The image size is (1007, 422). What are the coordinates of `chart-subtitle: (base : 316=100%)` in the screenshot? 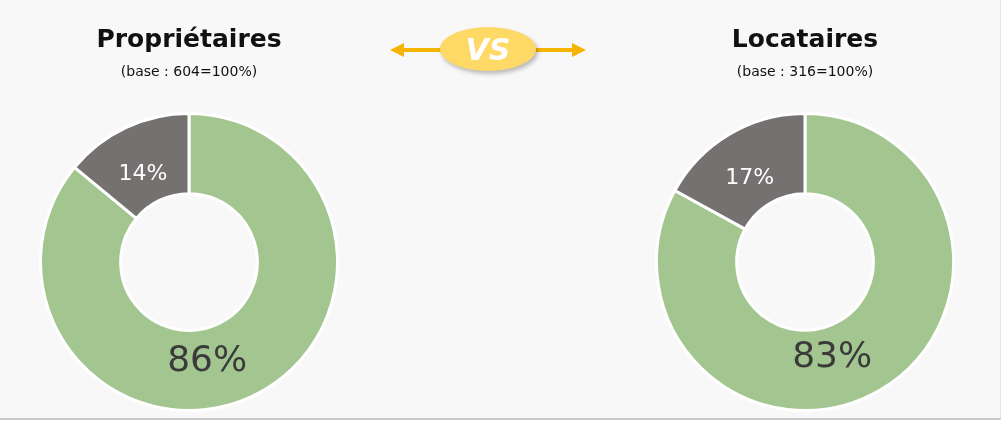 It's located at (805, 71).